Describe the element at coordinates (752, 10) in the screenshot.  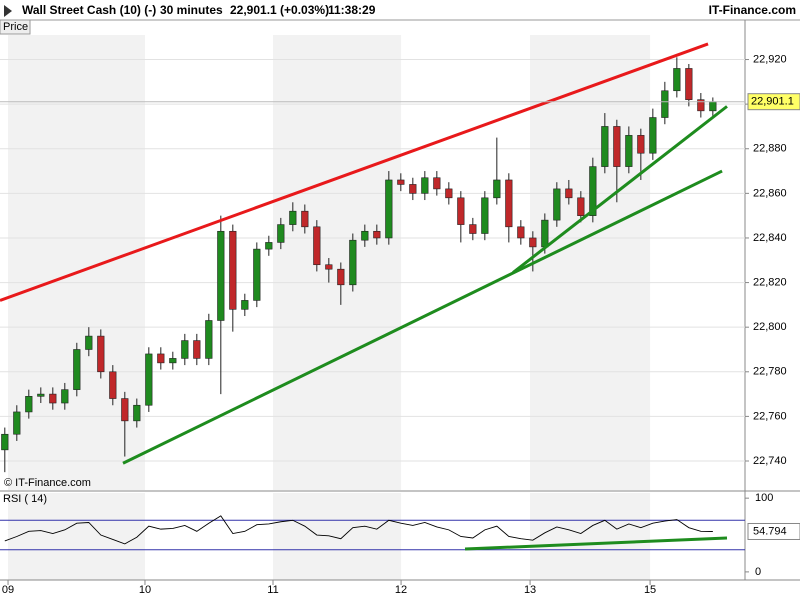
I see `brand: IT-Finance.com` at that location.